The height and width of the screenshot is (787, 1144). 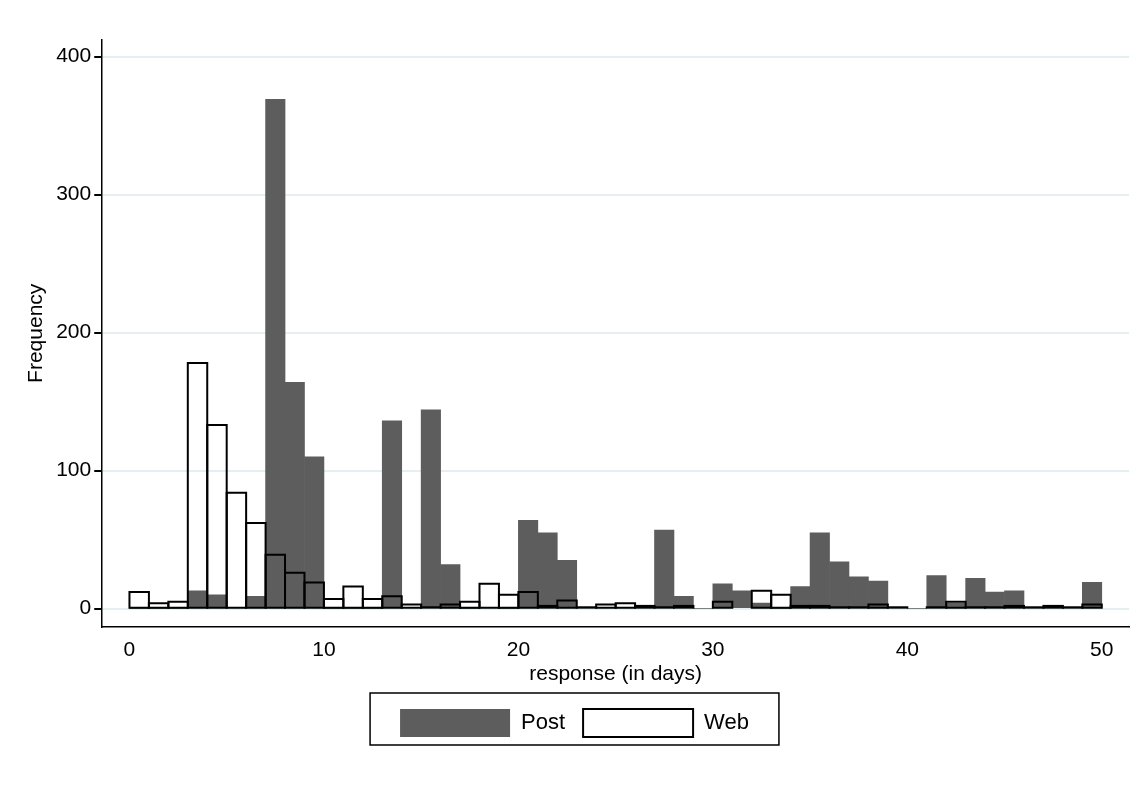 I want to click on x-axis-title: response (in days), so click(x=615, y=673).